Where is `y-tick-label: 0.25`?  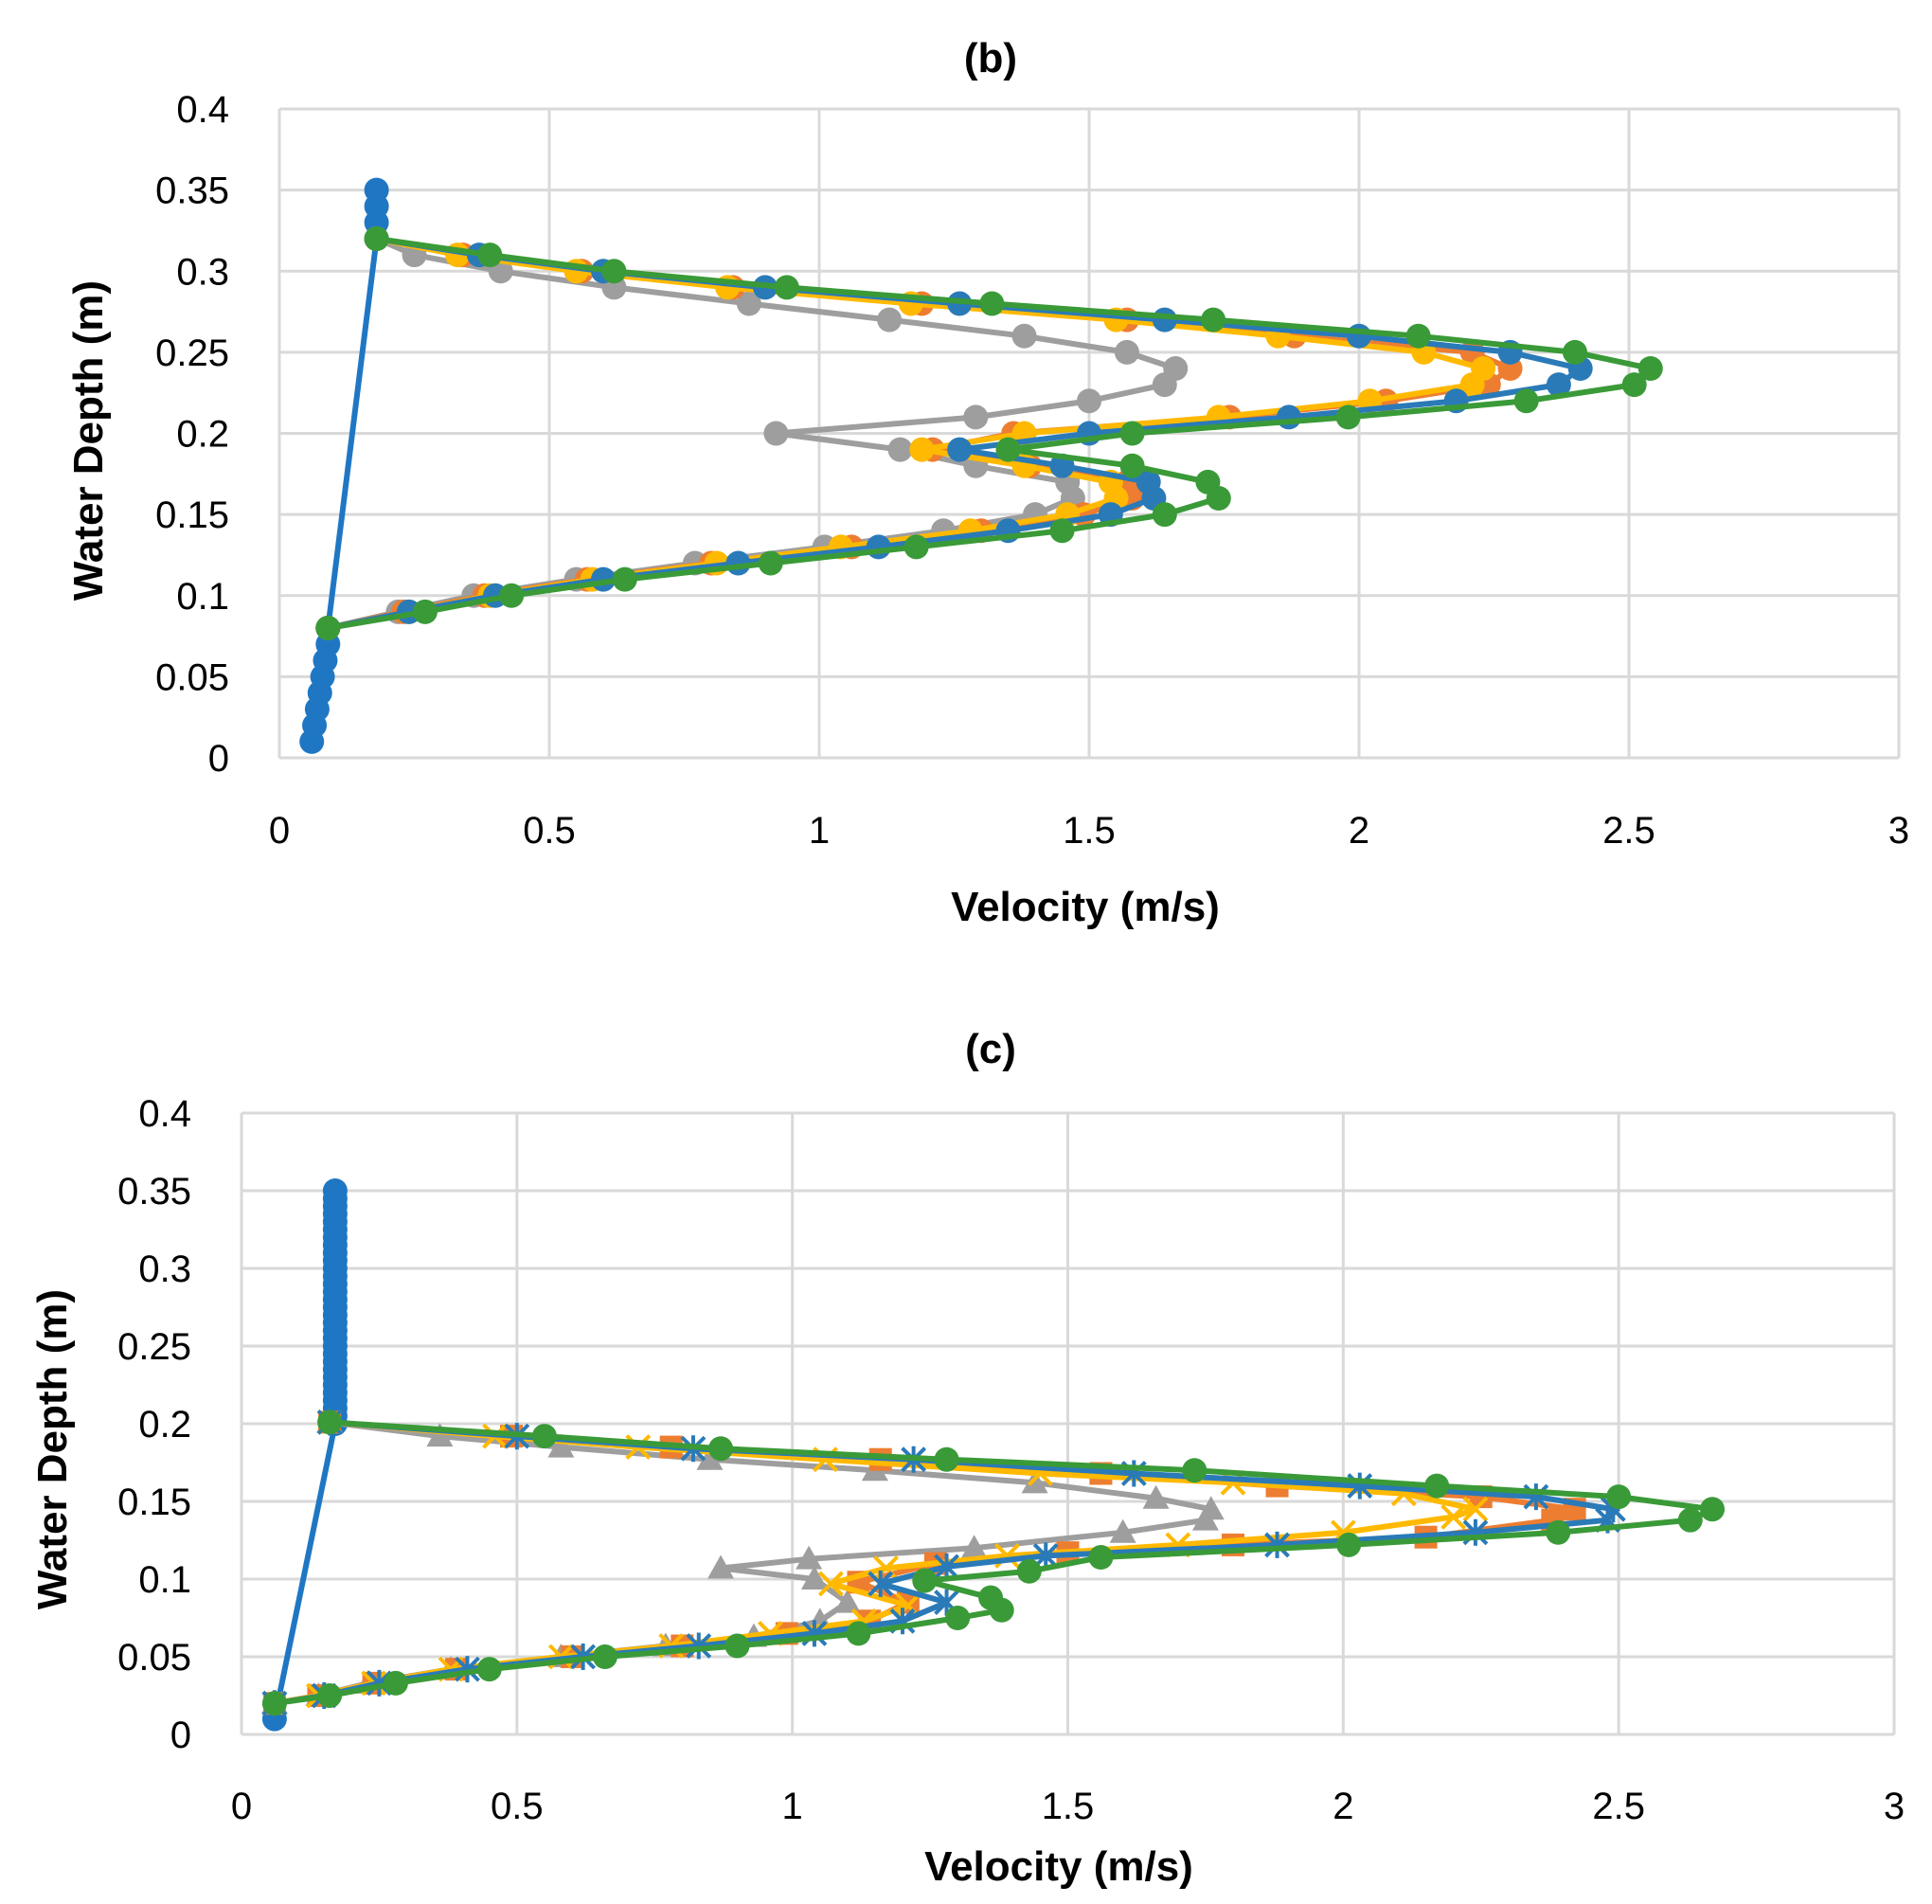 y-tick-label: 0.25 is located at coordinates (192, 353).